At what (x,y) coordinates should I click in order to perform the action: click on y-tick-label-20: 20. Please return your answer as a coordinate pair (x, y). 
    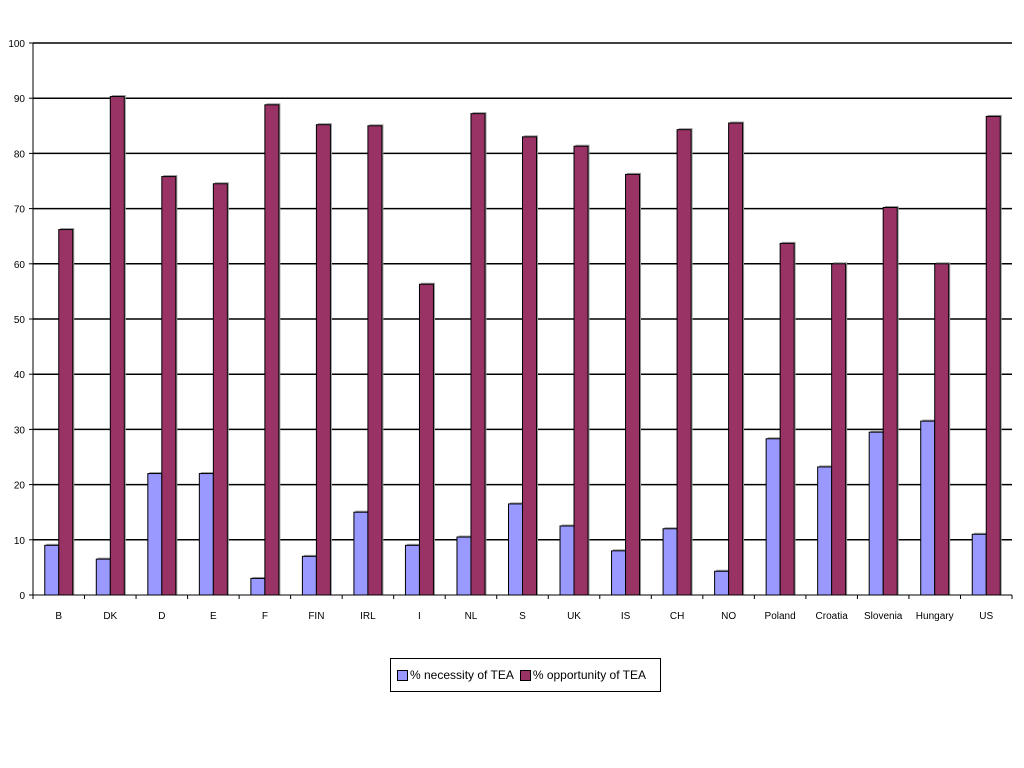
    Looking at the image, I should click on (20, 486).